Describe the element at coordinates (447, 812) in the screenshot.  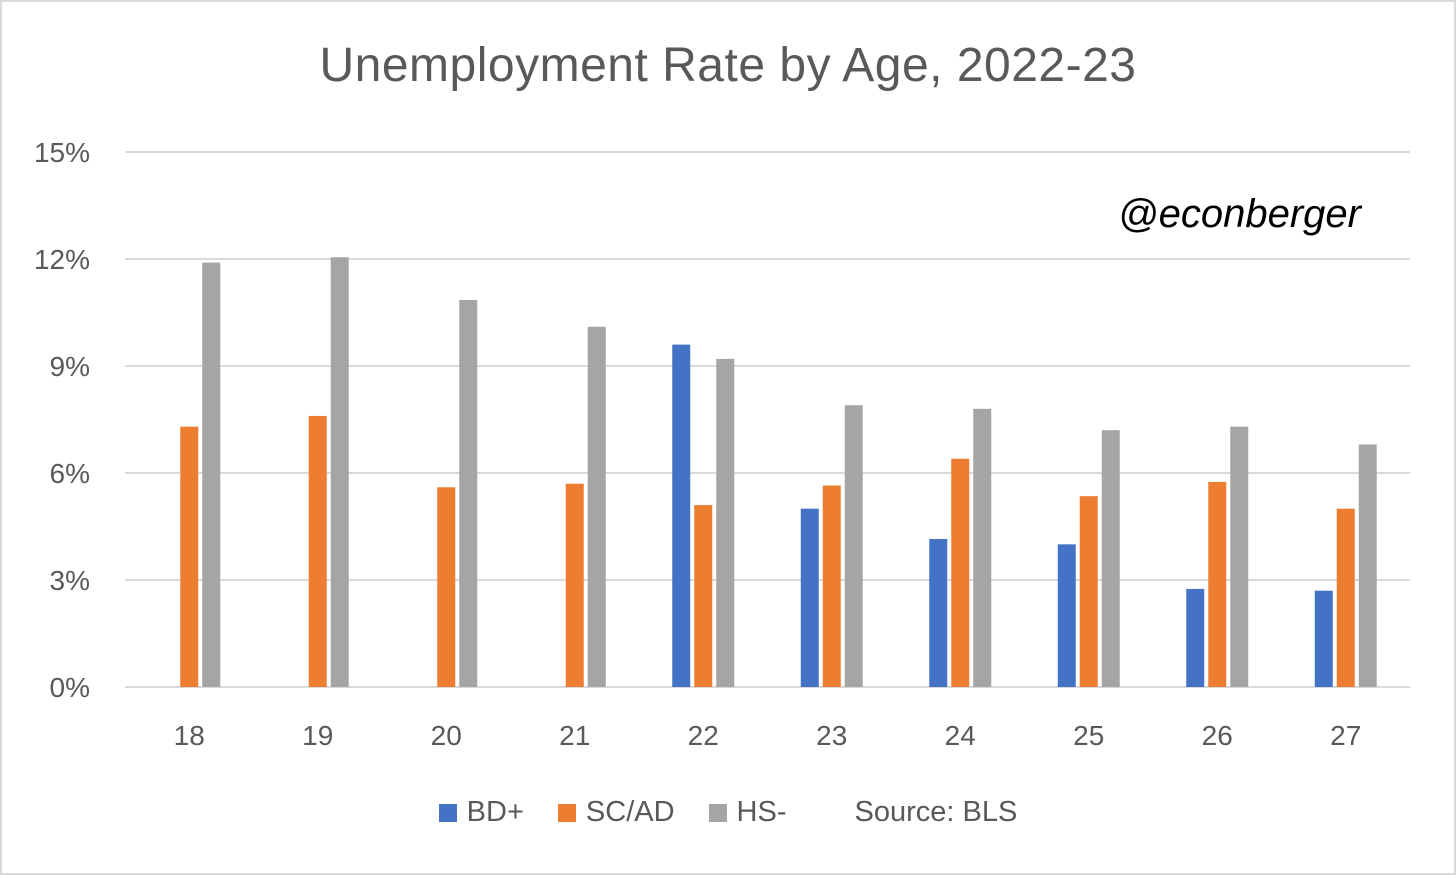
I see `legend-swatch-bd-plus` at that location.